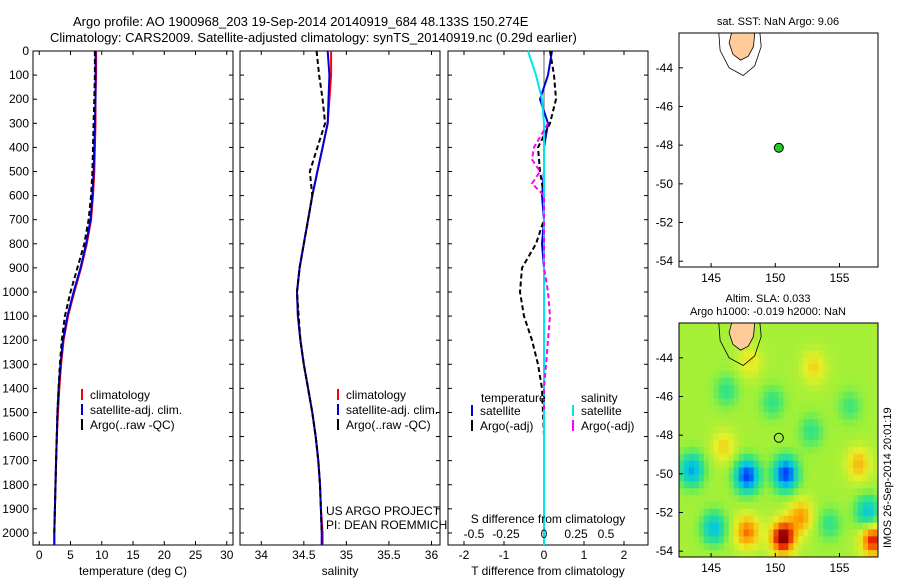  What do you see at coordinates (432, 555) in the screenshot?
I see `x-tick-label: 36` at bounding box center [432, 555].